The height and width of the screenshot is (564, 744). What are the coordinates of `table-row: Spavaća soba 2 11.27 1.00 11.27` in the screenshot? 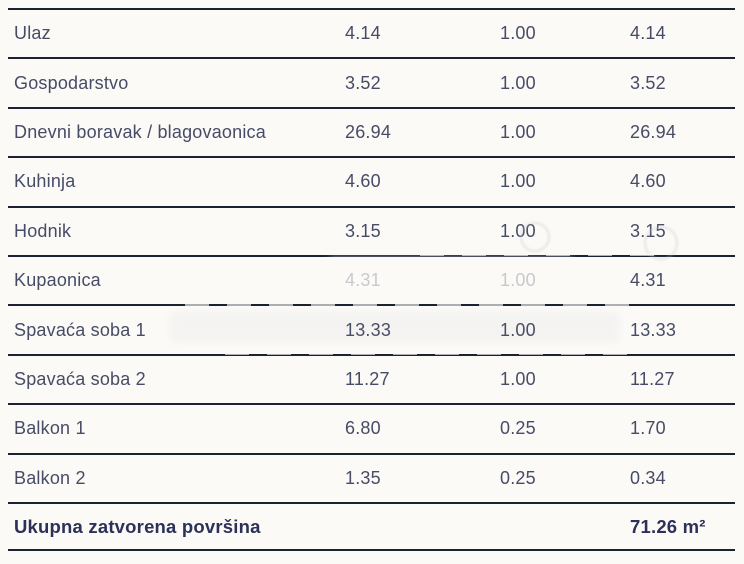 It's located at (371, 378).